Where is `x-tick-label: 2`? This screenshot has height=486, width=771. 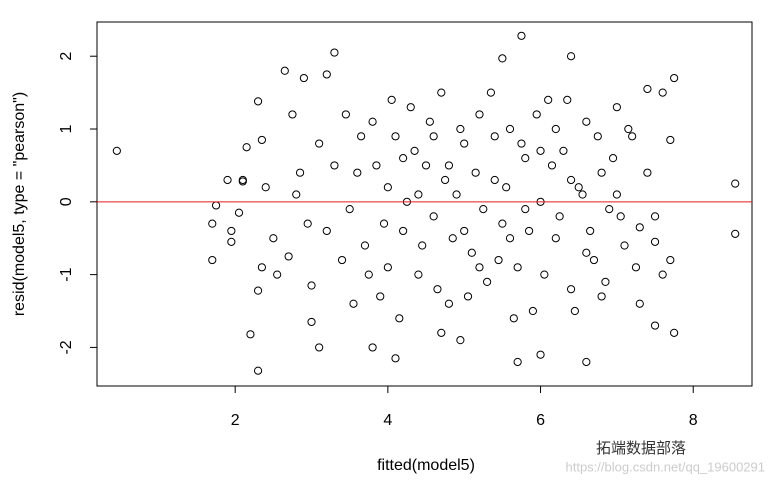
x-tick-label: 2 is located at coordinates (235, 420).